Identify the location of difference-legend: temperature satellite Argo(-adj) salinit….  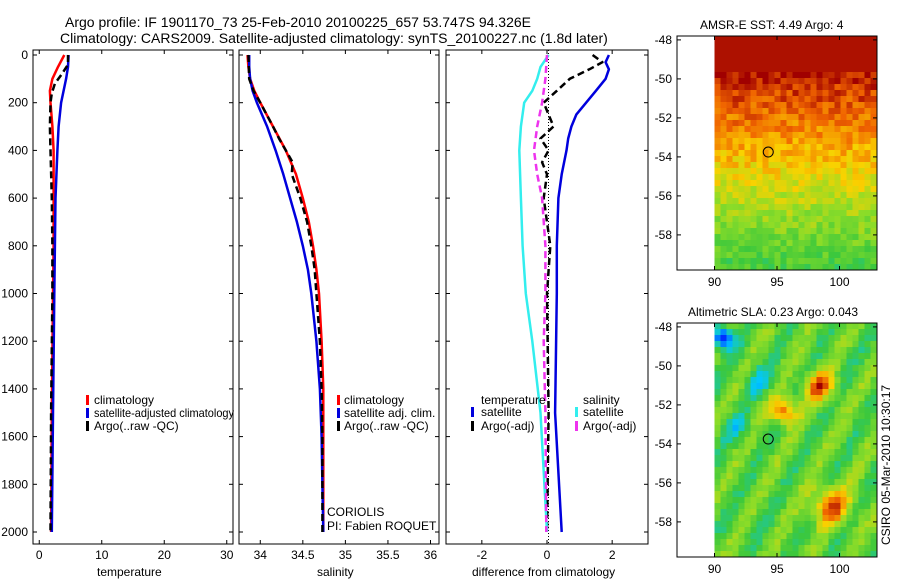
(553, 413).